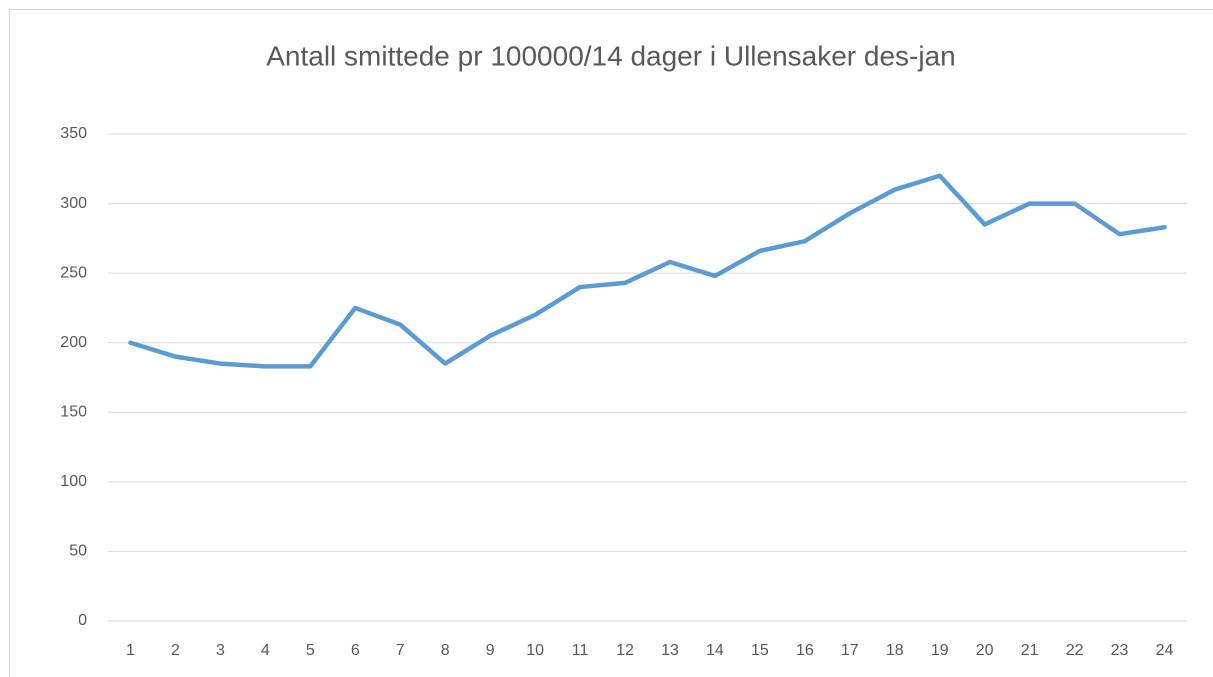 The width and height of the screenshot is (1213, 677). Describe the element at coordinates (73, 203) in the screenshot. I see `y-tick-label: 300` at that location.